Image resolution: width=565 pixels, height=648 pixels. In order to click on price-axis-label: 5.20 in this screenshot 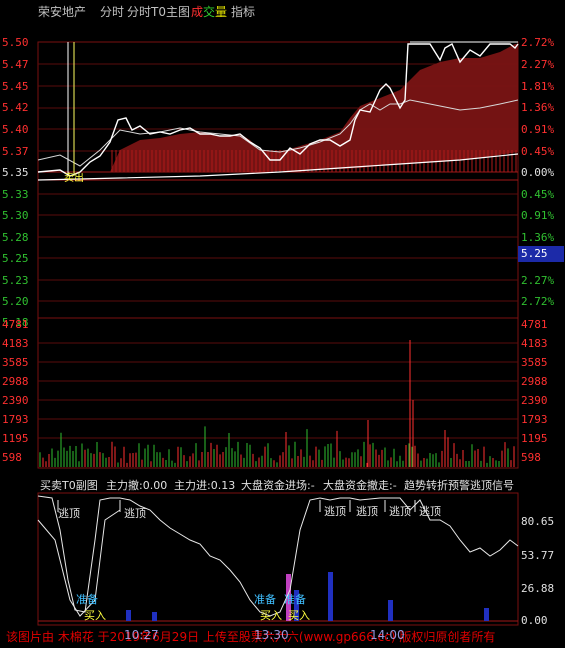, I will do `click(15, 301)`.